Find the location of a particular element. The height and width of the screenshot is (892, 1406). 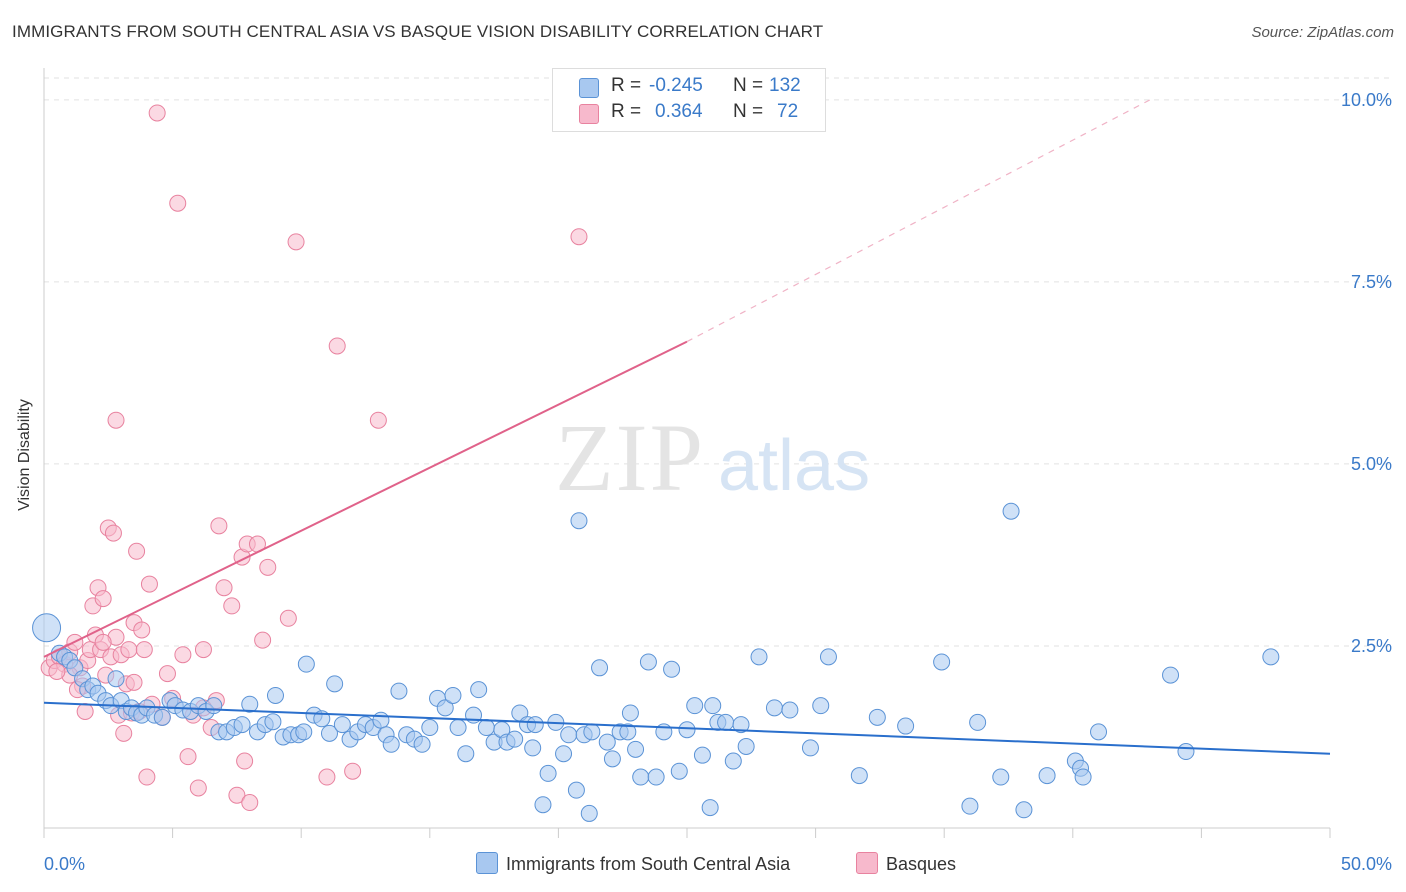

y-tick-label: 2.5% is located at coordinates (1371, 646).